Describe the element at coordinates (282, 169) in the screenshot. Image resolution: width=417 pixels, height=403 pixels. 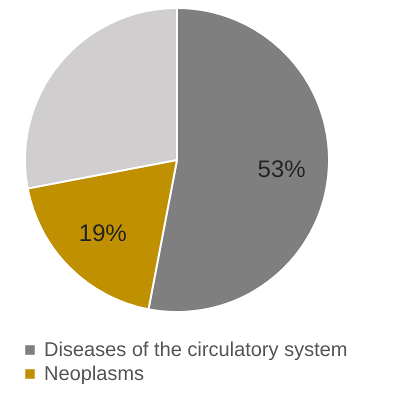
I see `data-label: 53%` at that location.